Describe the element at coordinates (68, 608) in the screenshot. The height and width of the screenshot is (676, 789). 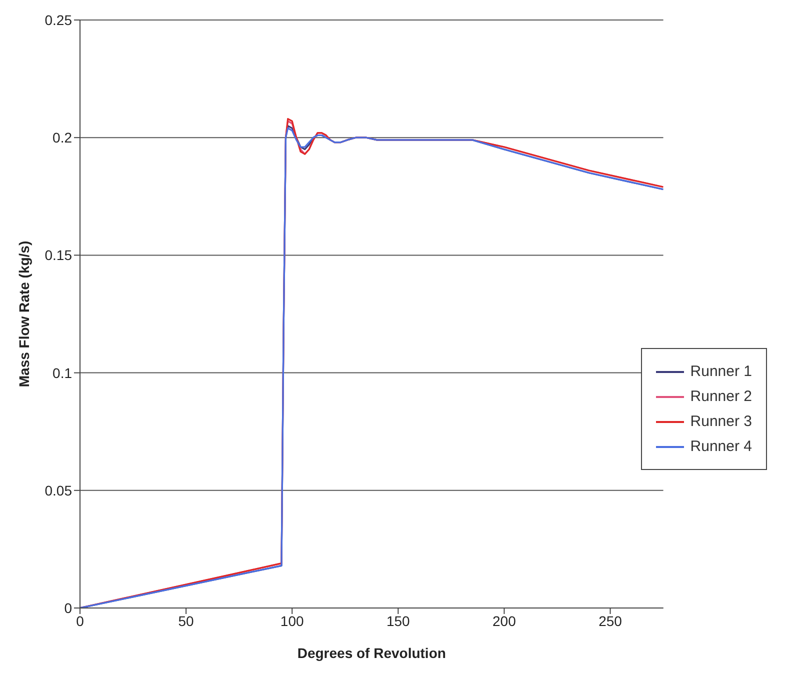
I see `y-tick-label: 0` at that location.